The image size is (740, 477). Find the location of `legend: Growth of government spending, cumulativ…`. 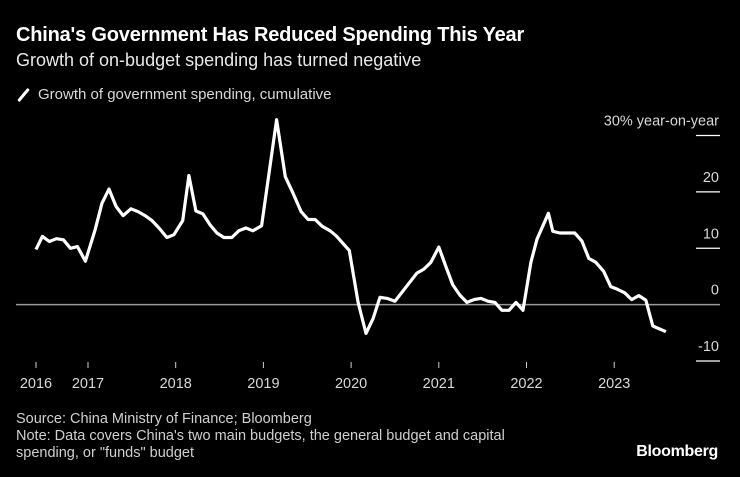

legend: Growth of government spending, cumulativ… is located at coordinates (174, 94).